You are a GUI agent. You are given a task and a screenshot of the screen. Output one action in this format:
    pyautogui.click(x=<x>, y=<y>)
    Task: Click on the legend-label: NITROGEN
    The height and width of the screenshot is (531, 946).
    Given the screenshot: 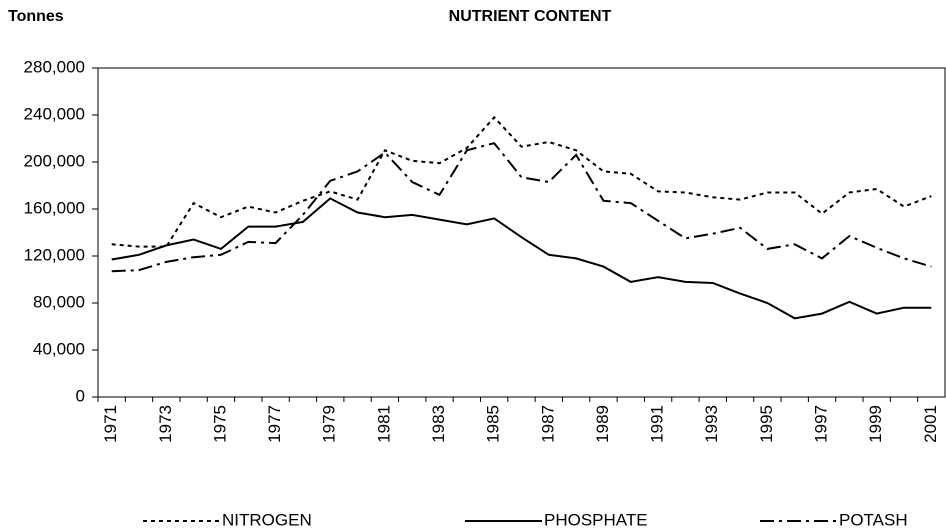 What is the action you would take?
    pyautogui.click(x=267, y=519)
    